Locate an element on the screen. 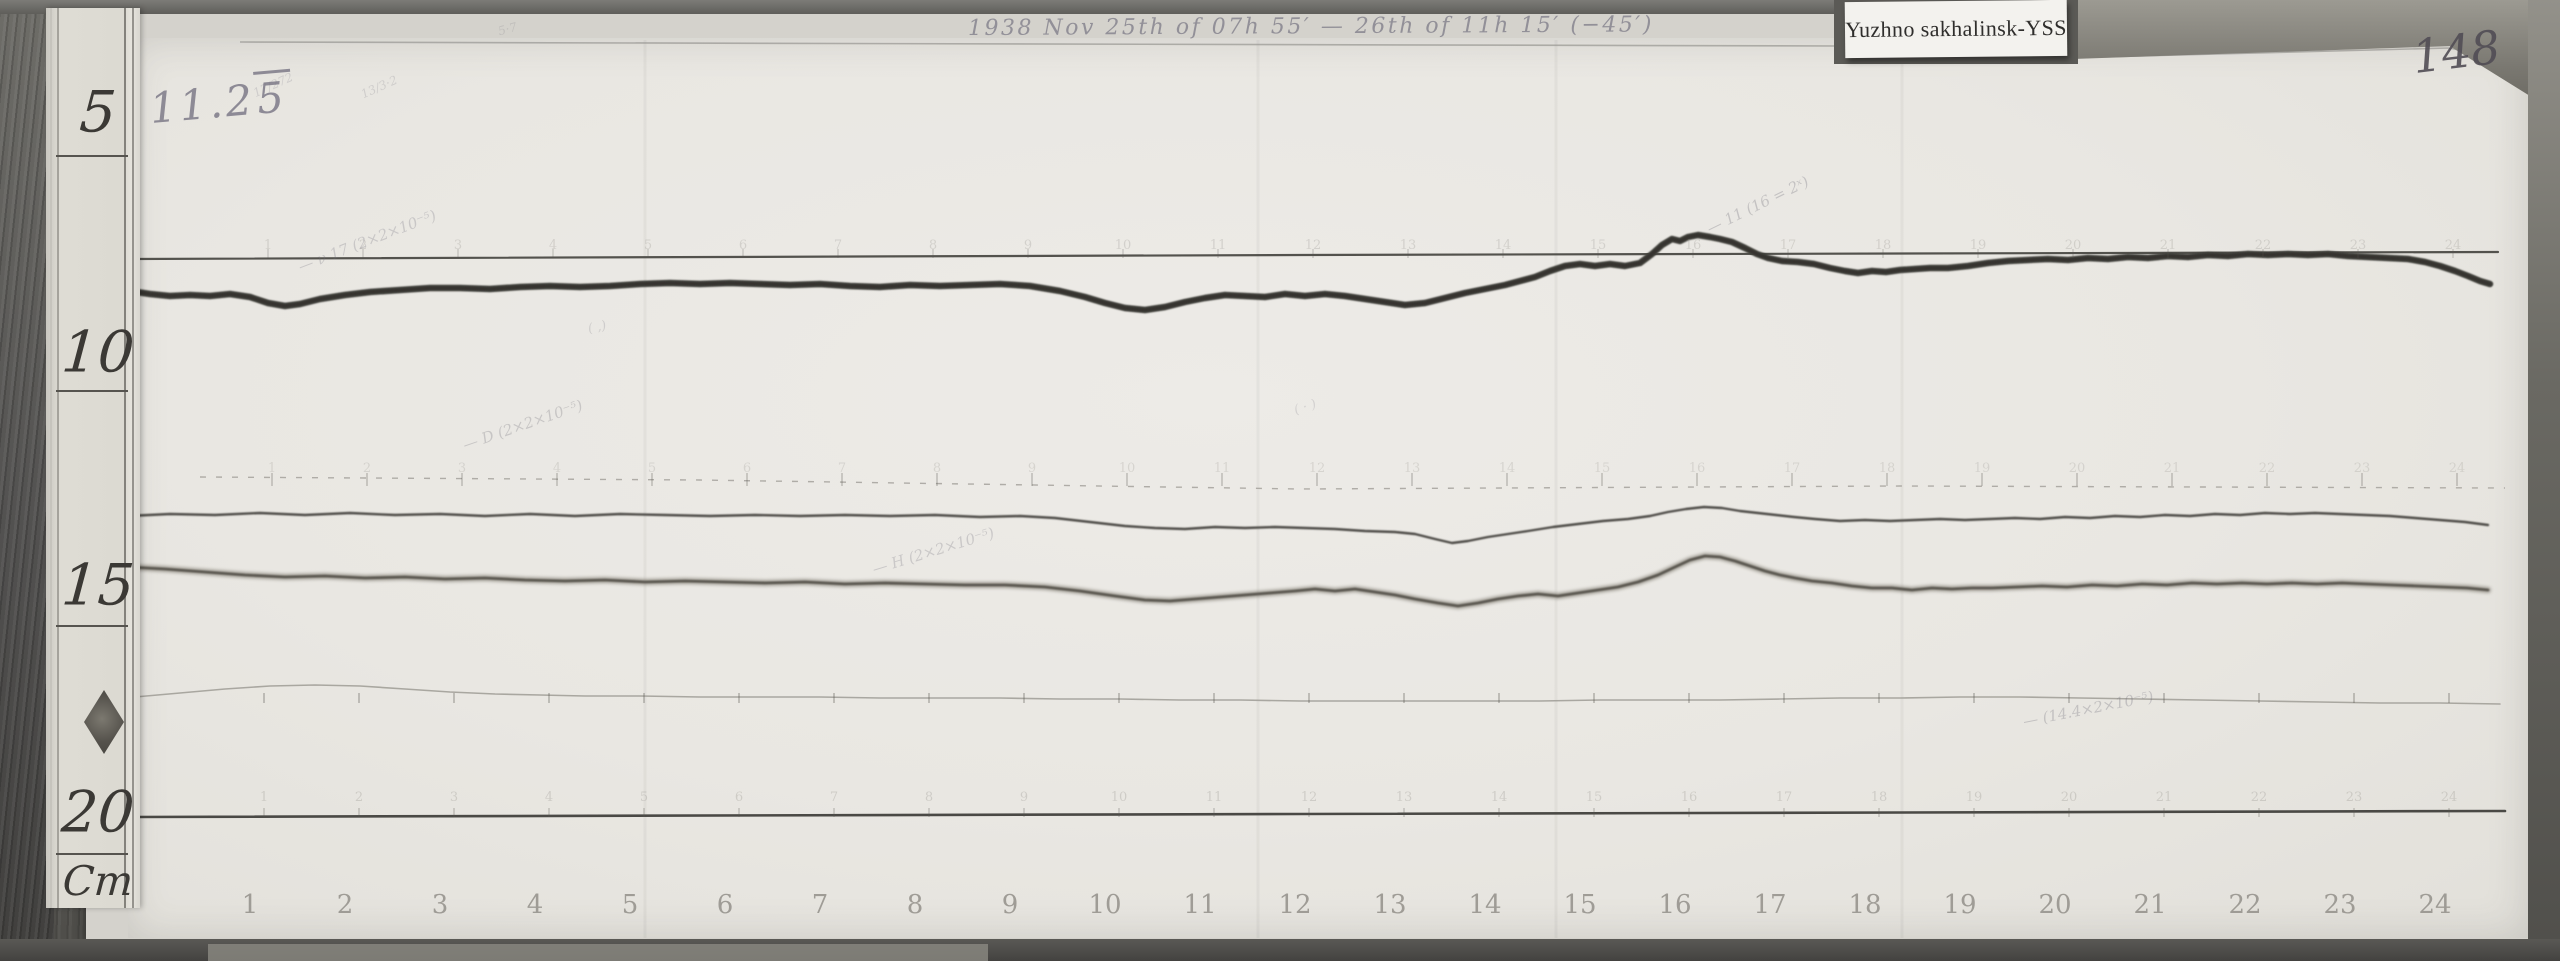  hour-row-dotted-faint-22: 22 is located at coordinates (2267, 468).